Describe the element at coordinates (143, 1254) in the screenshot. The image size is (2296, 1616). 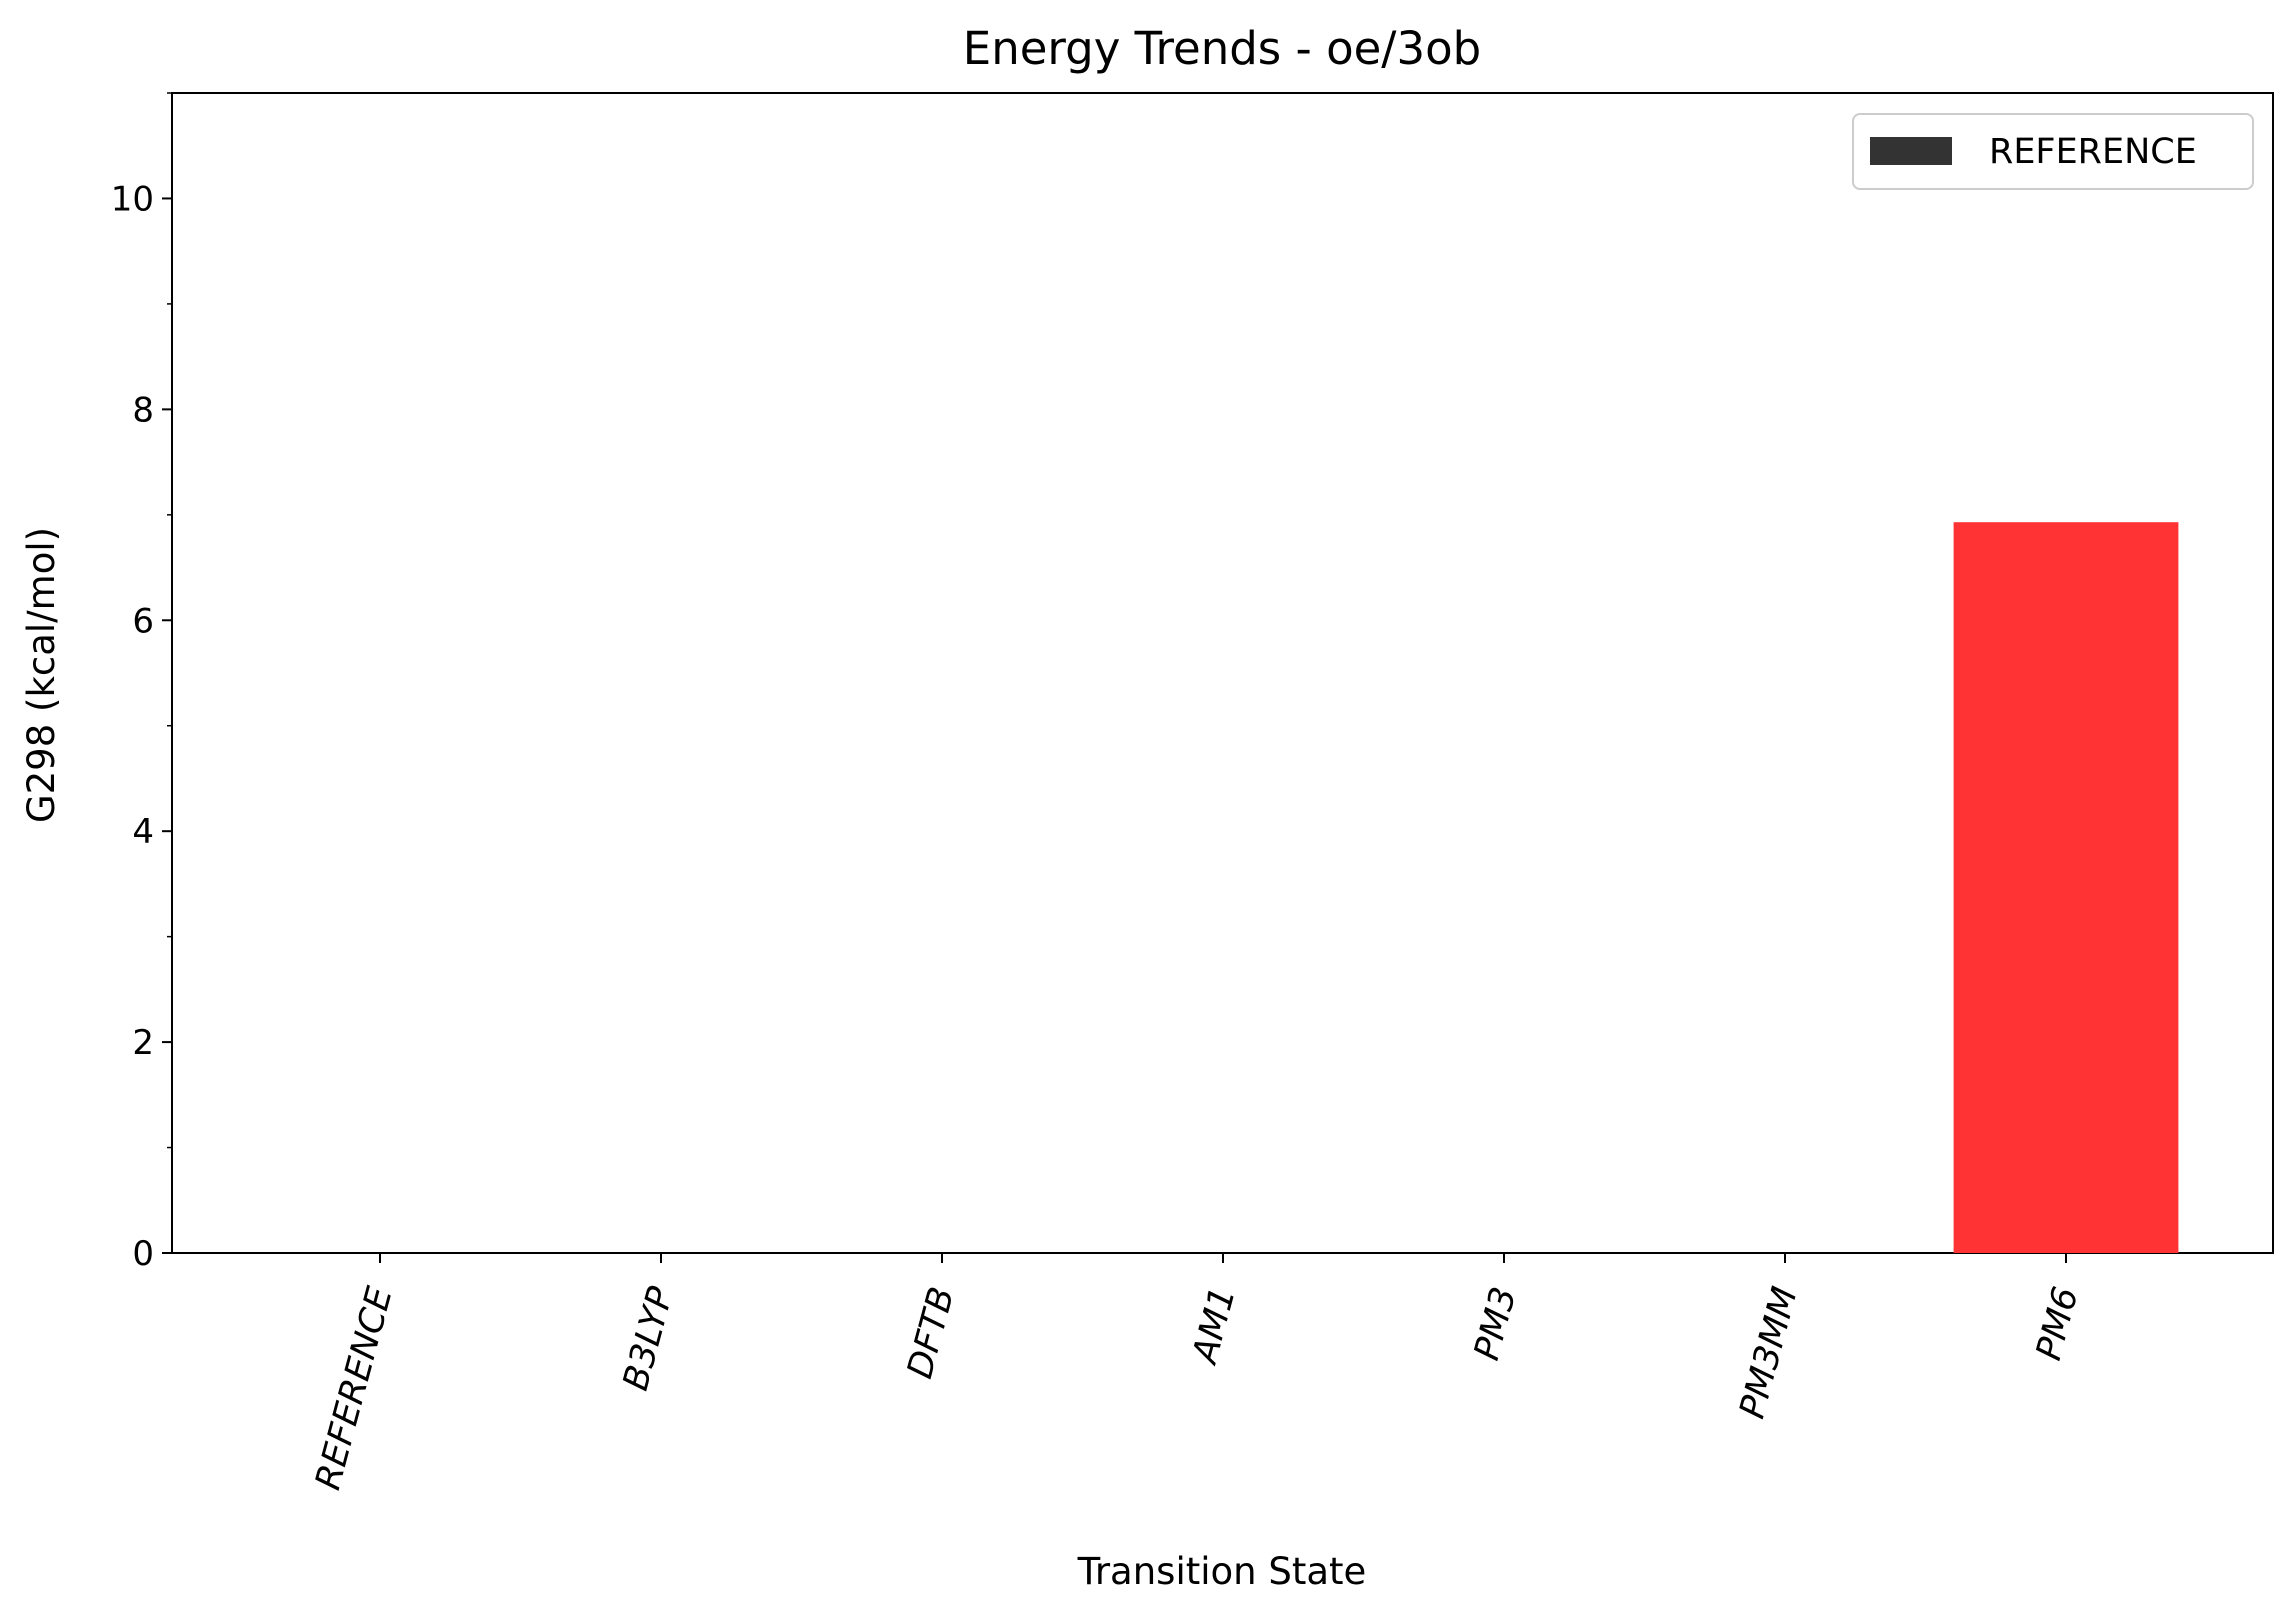
I see `y-tick-label: 0` at that location.